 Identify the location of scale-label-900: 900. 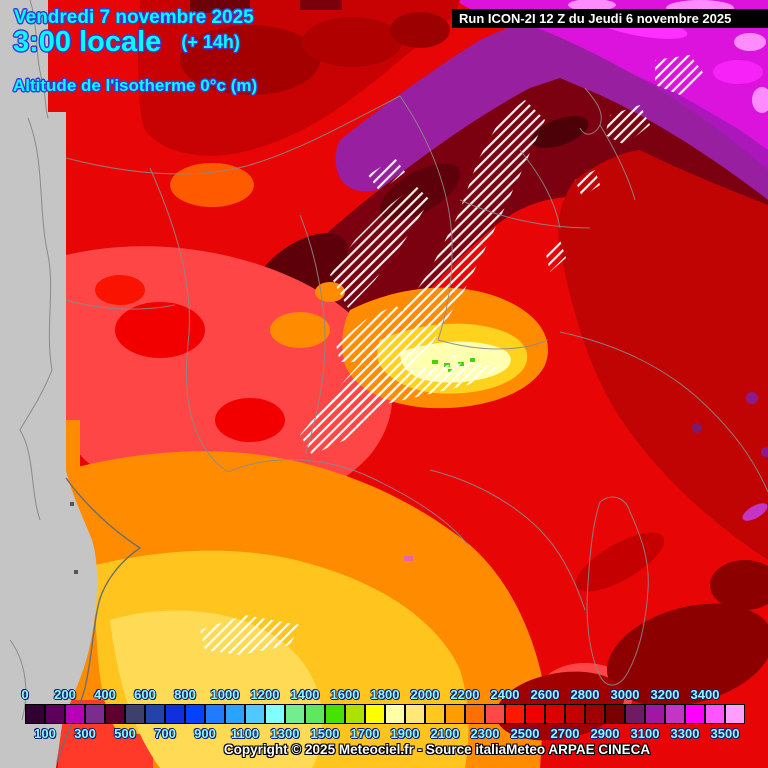
(205, 733).